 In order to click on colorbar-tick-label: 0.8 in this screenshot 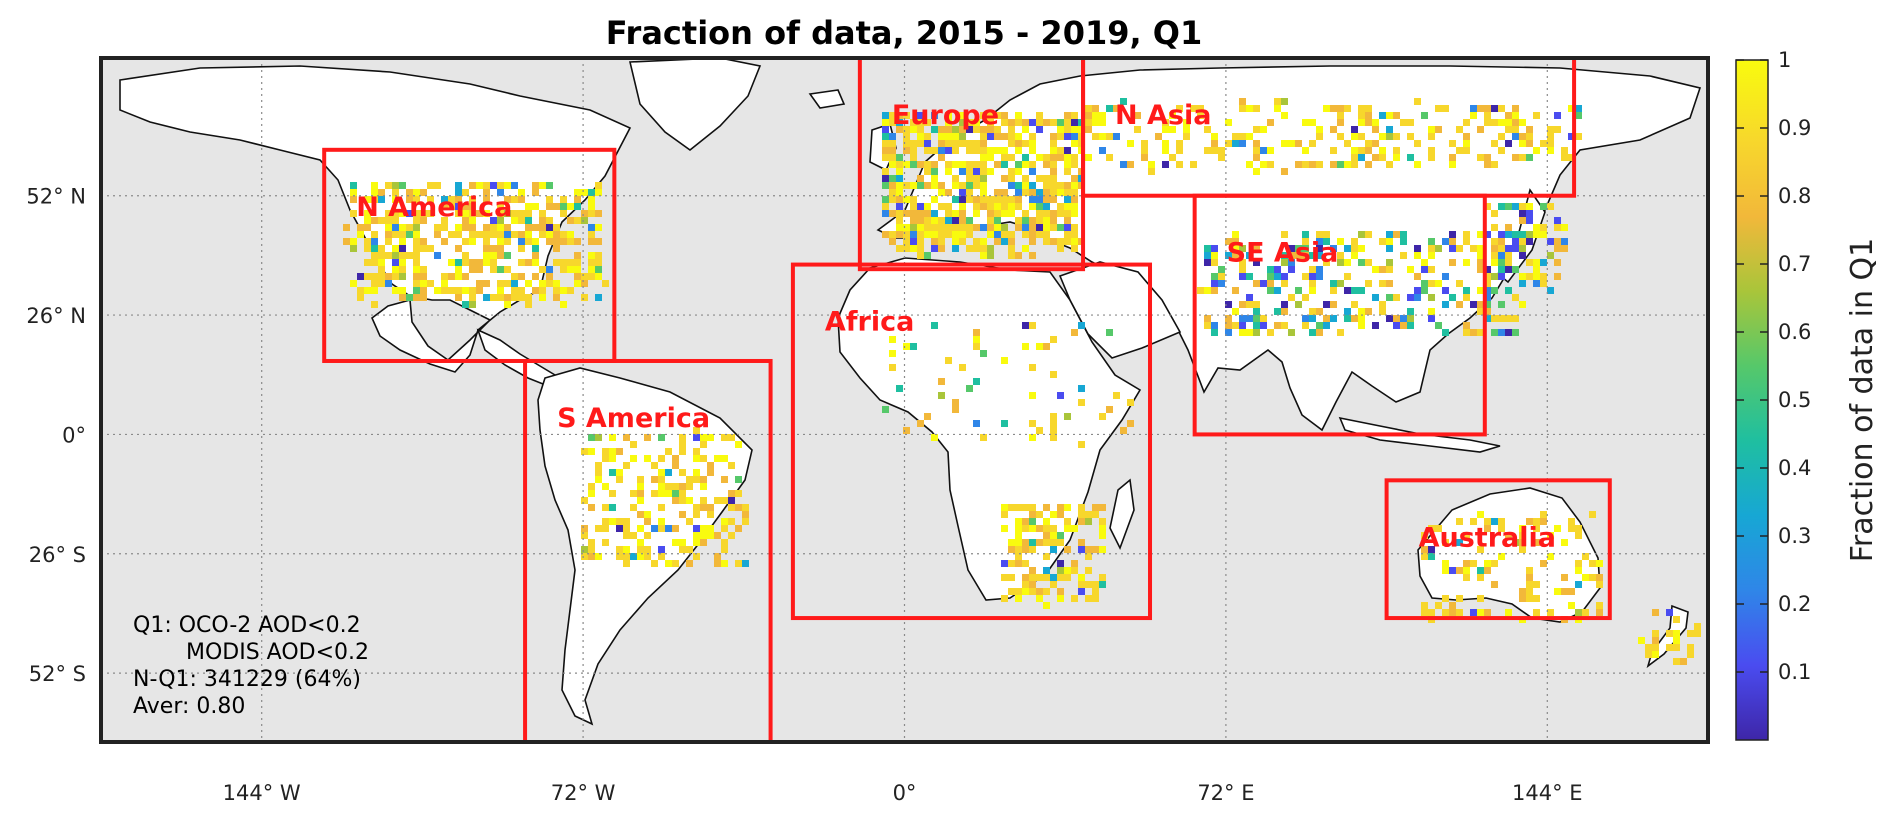, I will do `click(1794, 196)`.